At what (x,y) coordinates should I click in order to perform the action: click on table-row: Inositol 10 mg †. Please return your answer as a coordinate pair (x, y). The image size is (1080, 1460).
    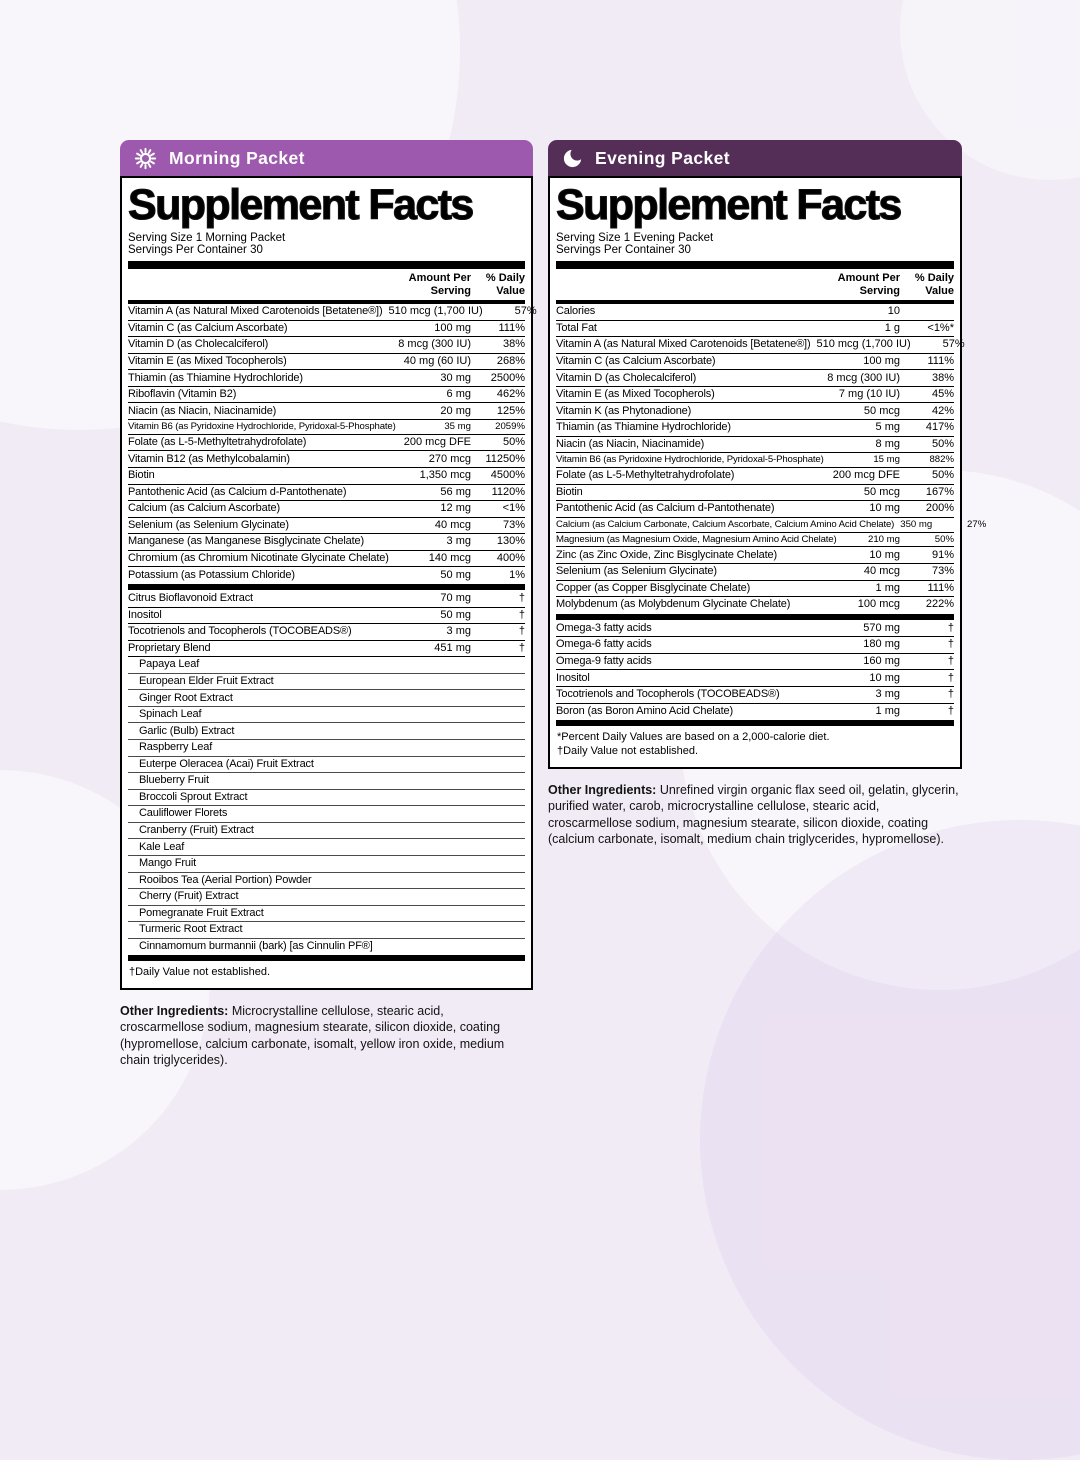
    Looking at the image, I should click on (755, 677).